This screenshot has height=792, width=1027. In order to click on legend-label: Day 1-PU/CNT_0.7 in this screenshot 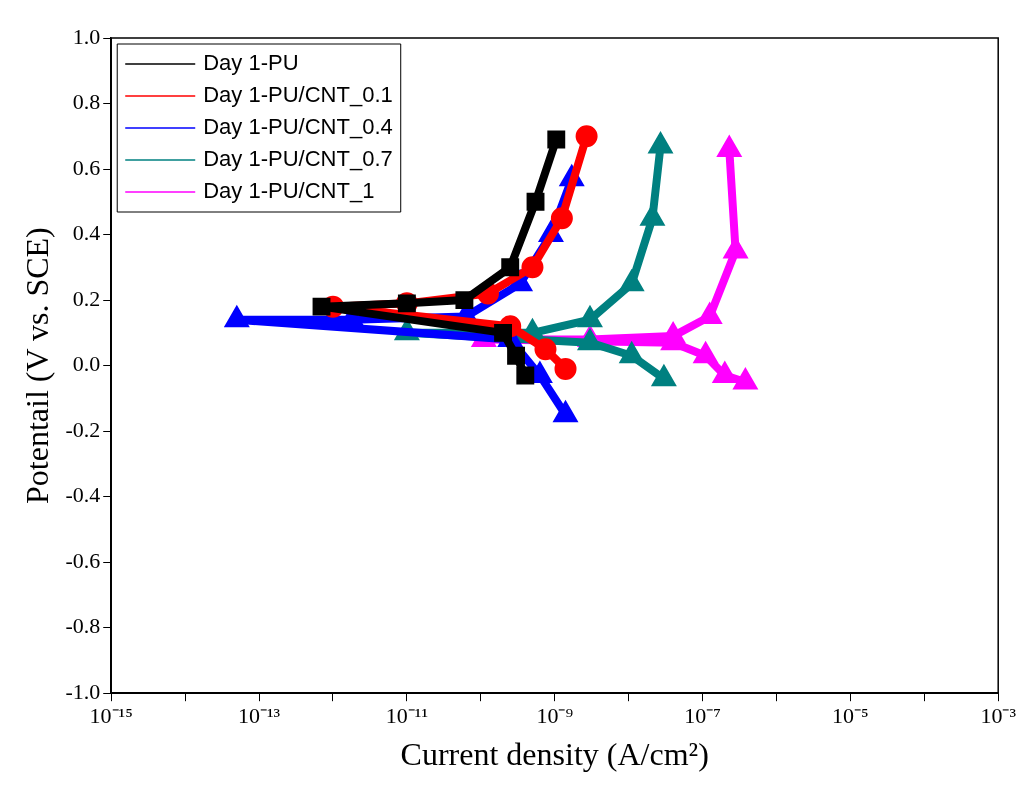, I will do `click(298, 159)`.